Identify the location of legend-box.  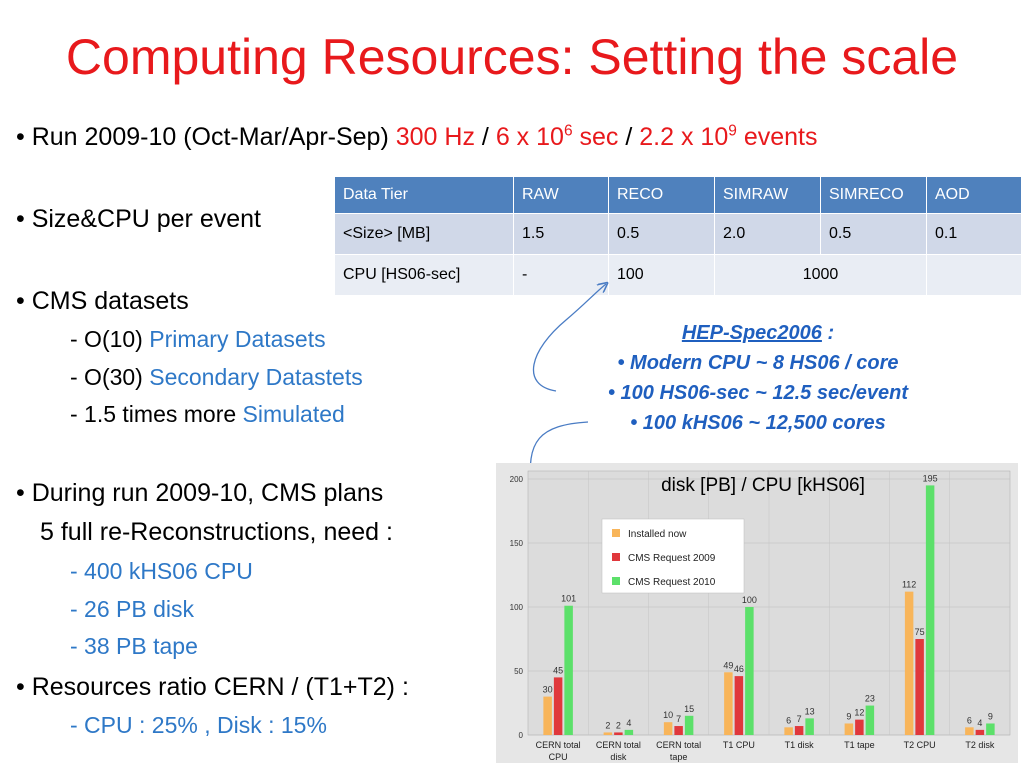
(673, 556).